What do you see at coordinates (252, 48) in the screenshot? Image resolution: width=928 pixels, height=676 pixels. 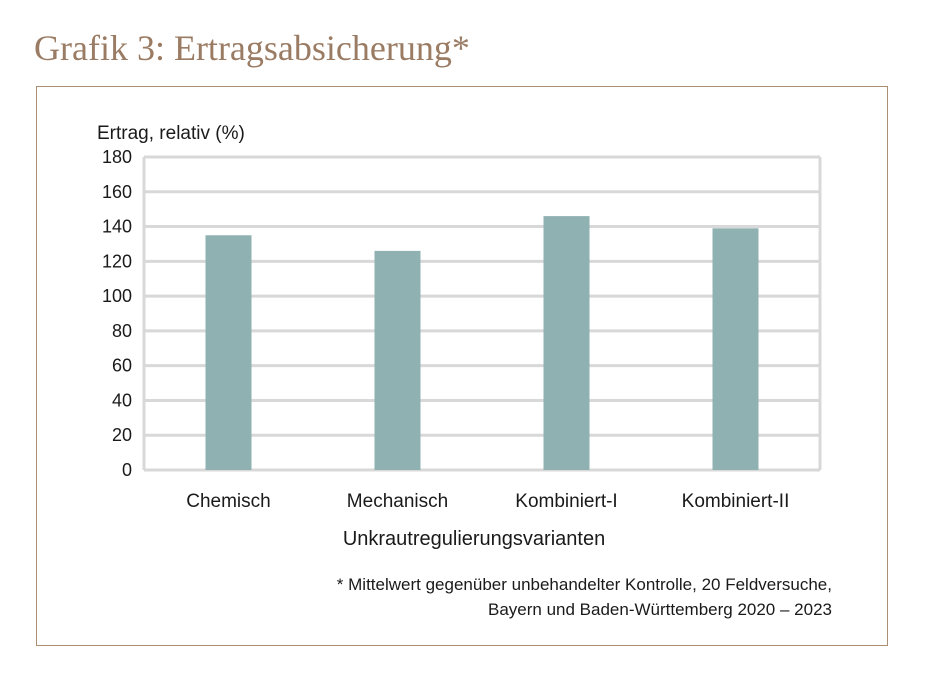 I see `page-title: Grafik 3: Ertragsabsicherung*` at bounding box center [252, 48].